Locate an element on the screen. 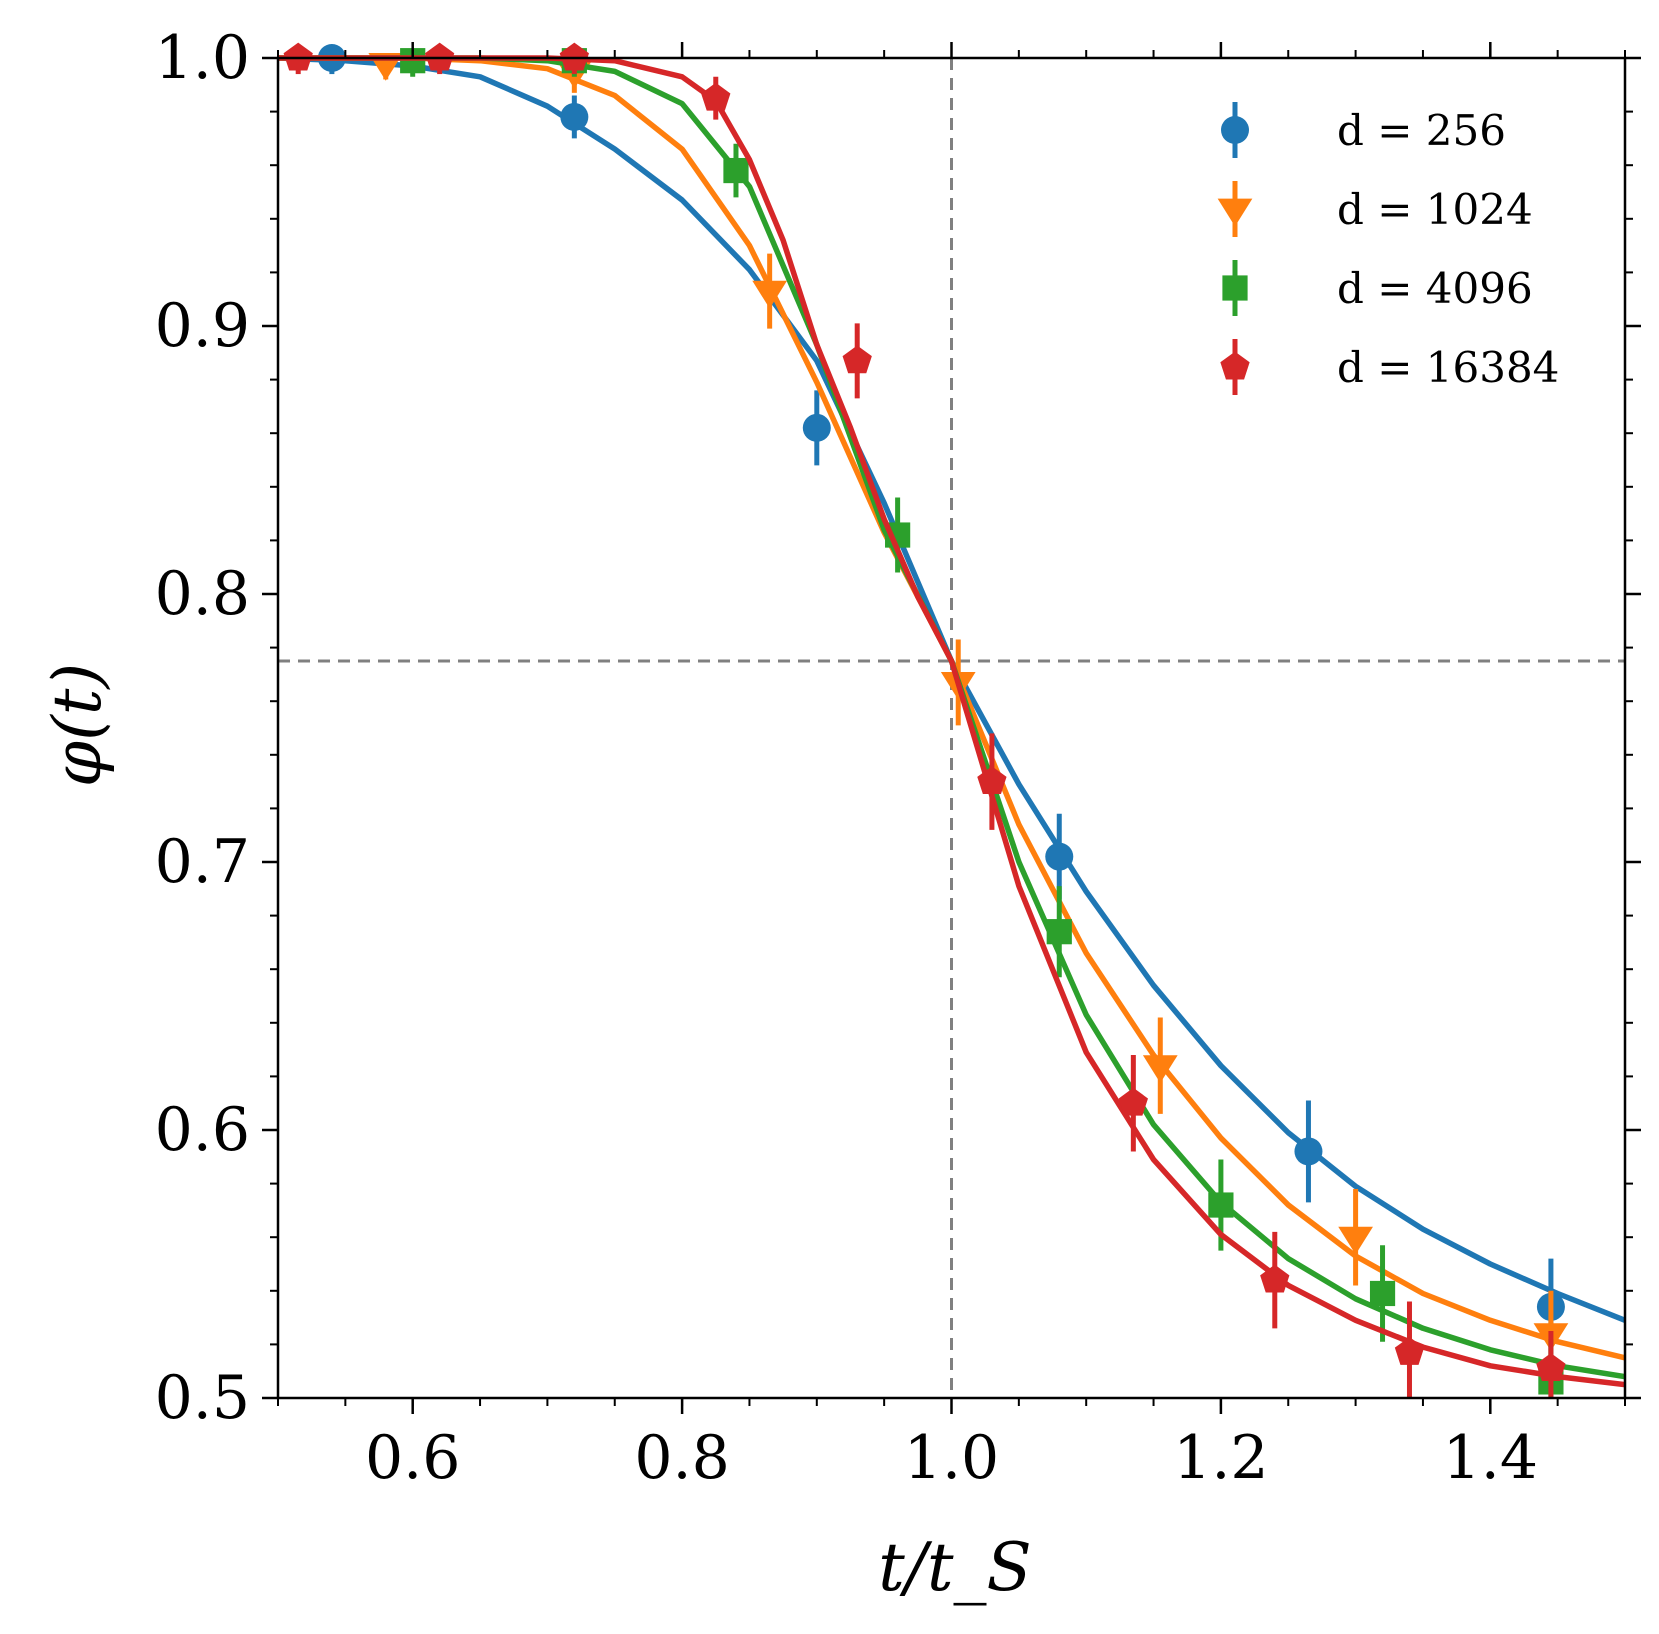 Image resolution: width=1659 pixels, height=1634 pixels. x-tick-label-2: 1.0 is located at coordinates (951, 1458).